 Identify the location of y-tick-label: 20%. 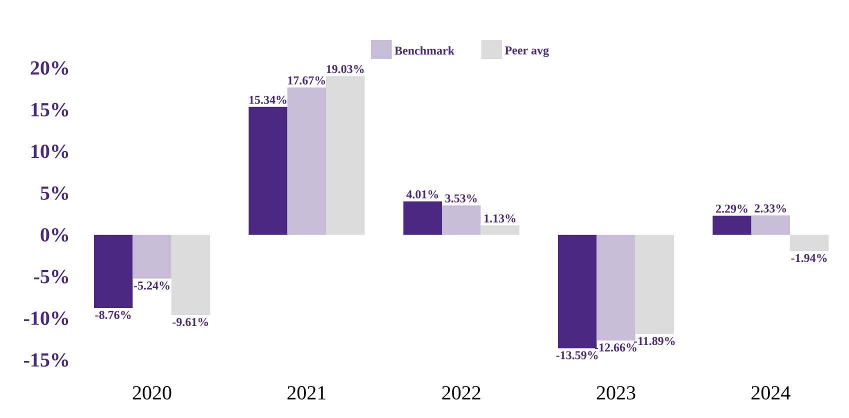
(49, 68).